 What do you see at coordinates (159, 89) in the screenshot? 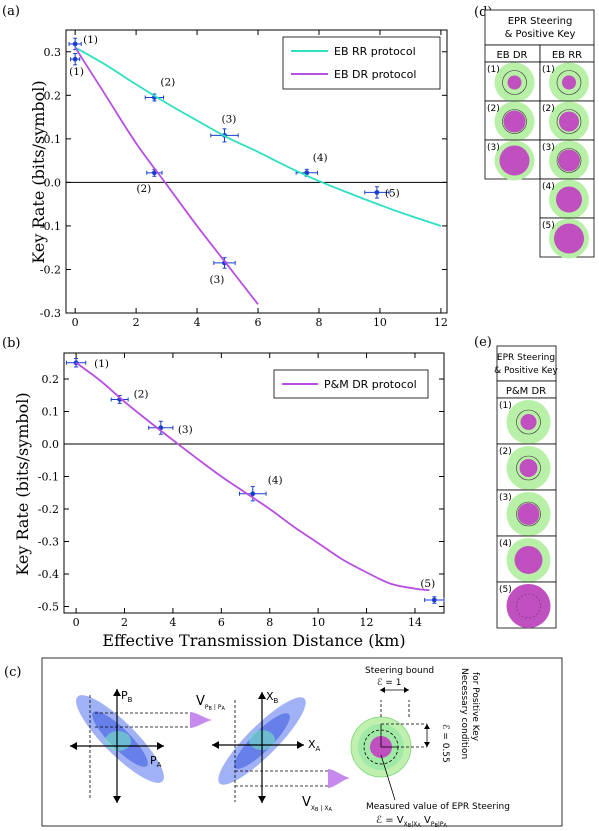
I see `chart-a-series-0-point: (2)` at bounding box center [159, 89].